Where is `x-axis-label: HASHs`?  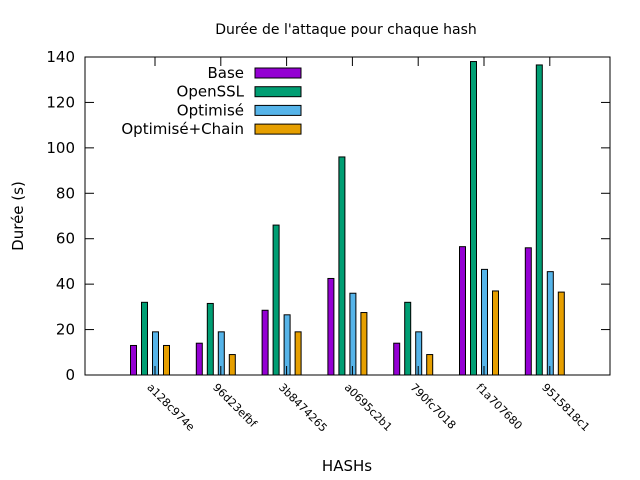
x-axis-label: HASHs is located at coordinates (347, 466).